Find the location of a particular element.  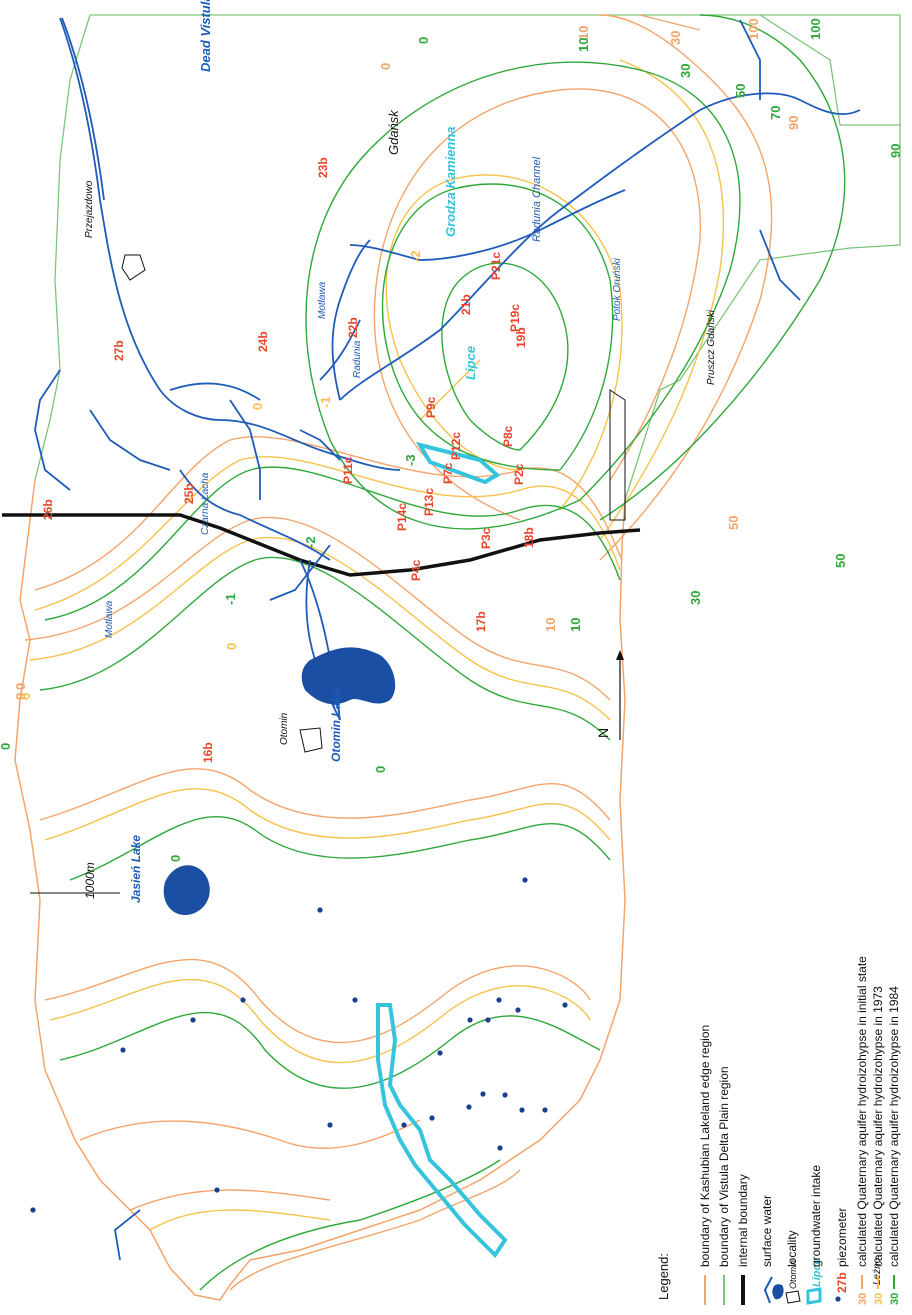

piezometer-label-p11c: P11c is located at coordinates (348, 470).